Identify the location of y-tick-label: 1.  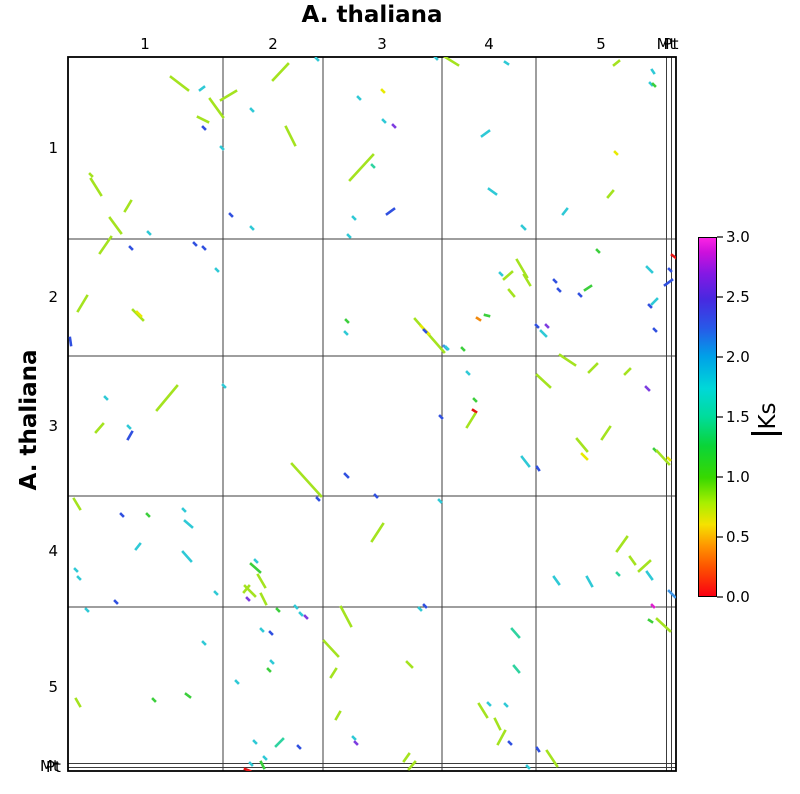
(53, 148).